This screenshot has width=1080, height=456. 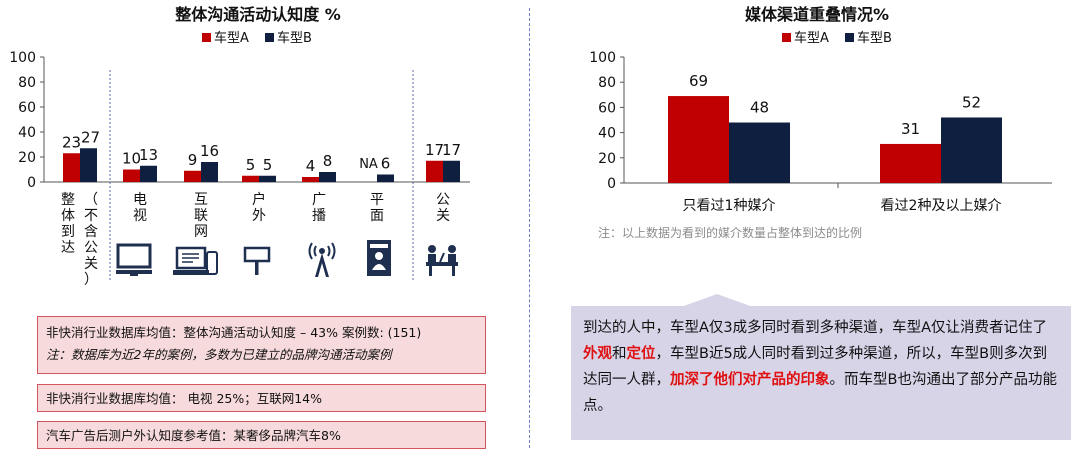 What do you see at coordinates (835, 105) in the screenshot?
I see `data-labels: 69 48 31 52` at bounding box center [835, 105].